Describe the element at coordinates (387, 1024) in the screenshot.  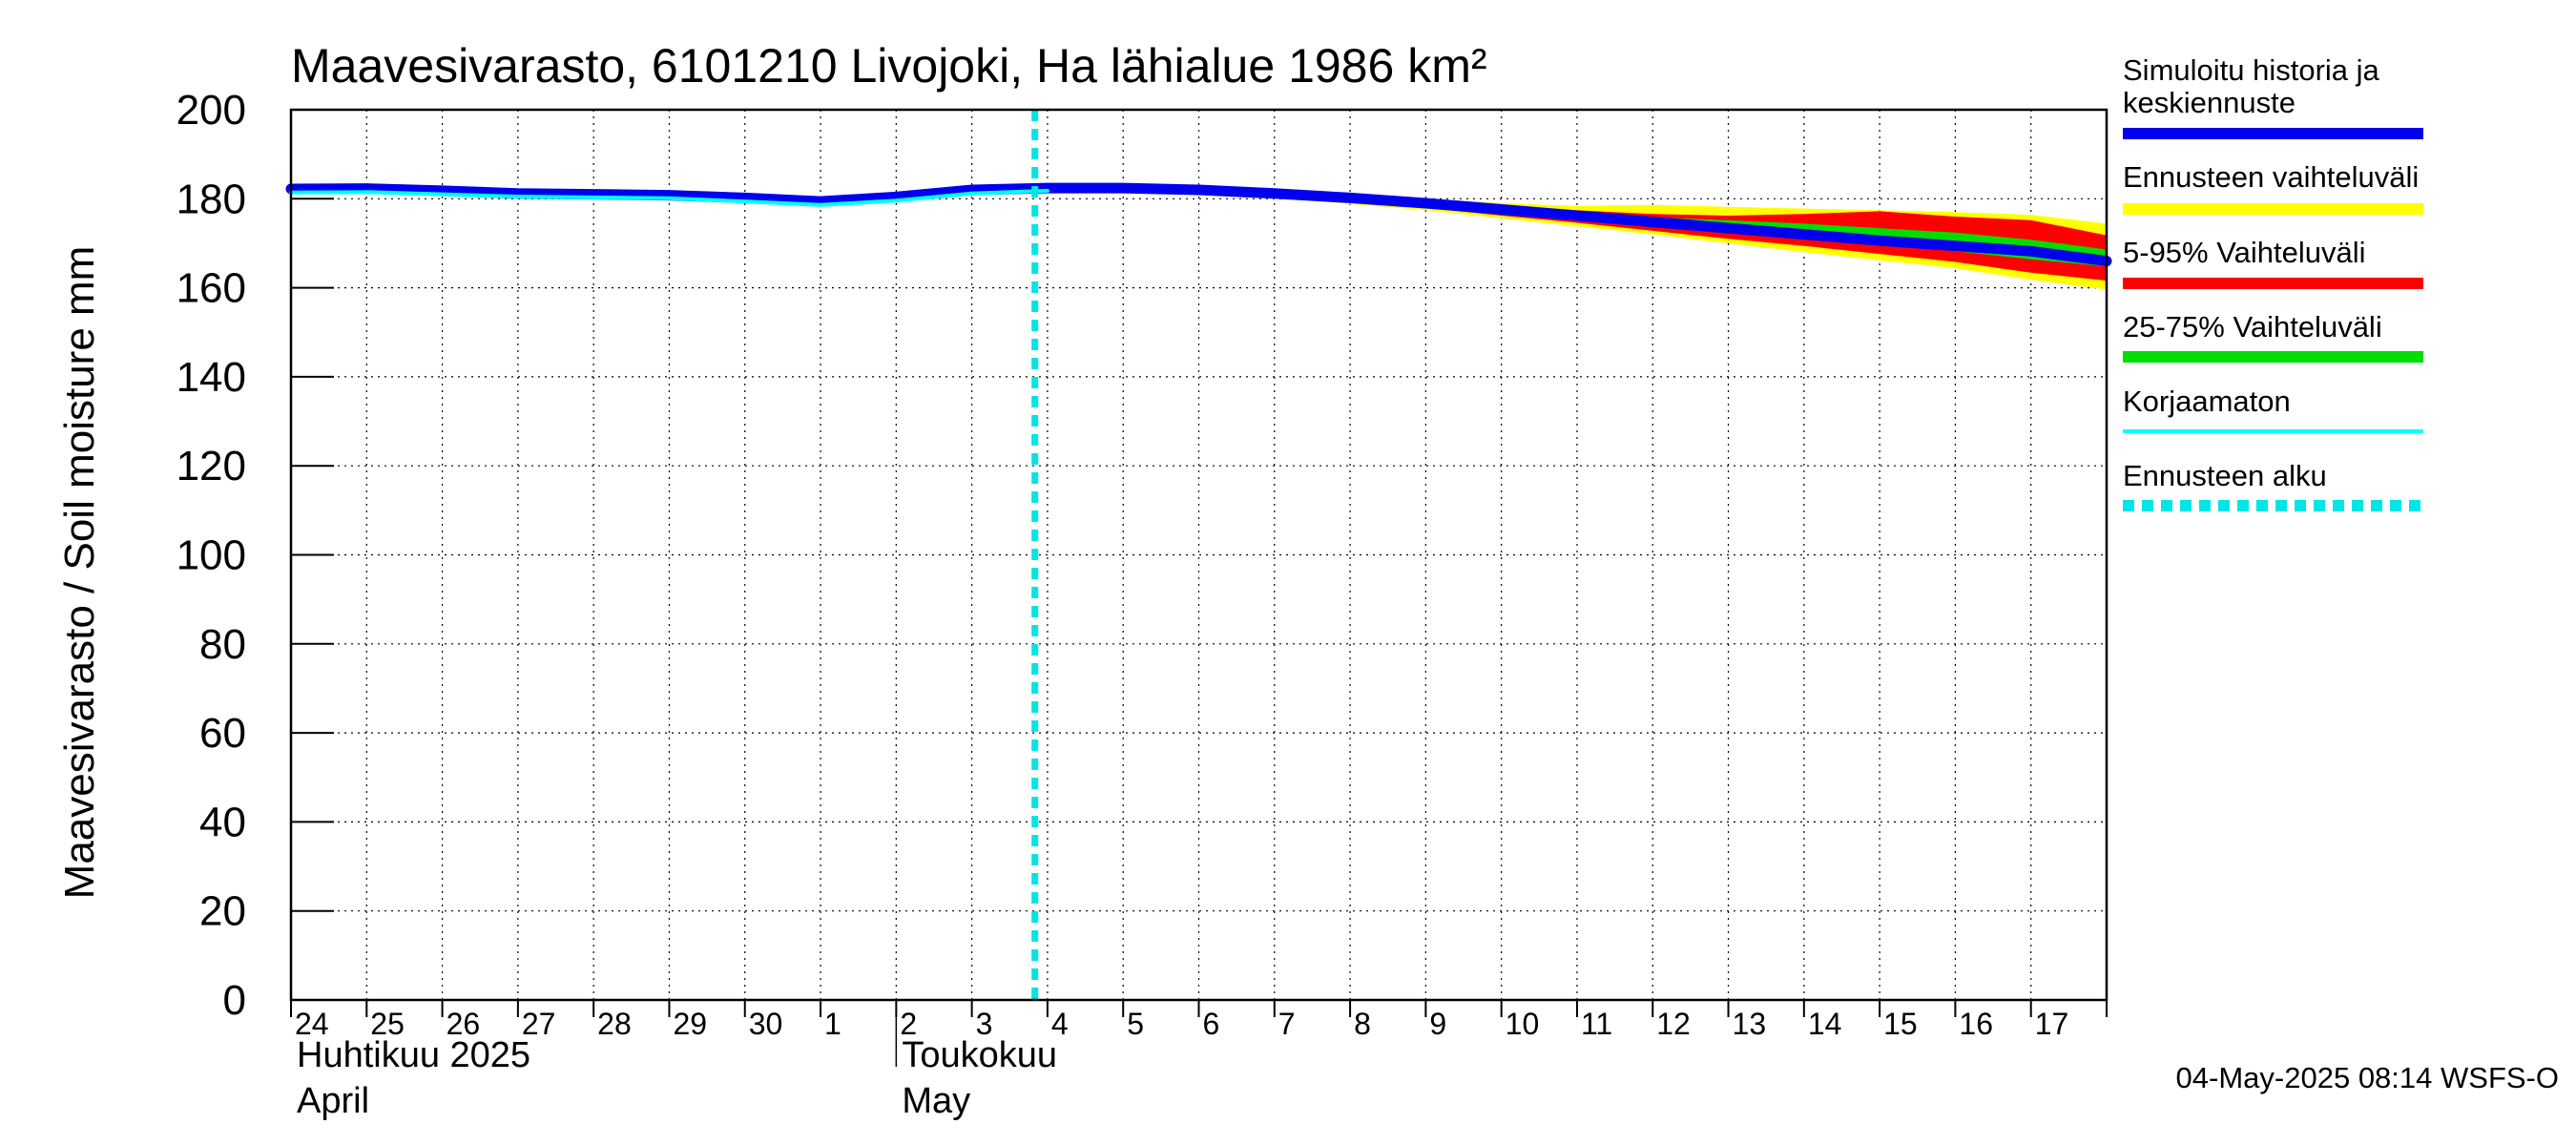
I see `x-tick-label: 25` at that location.